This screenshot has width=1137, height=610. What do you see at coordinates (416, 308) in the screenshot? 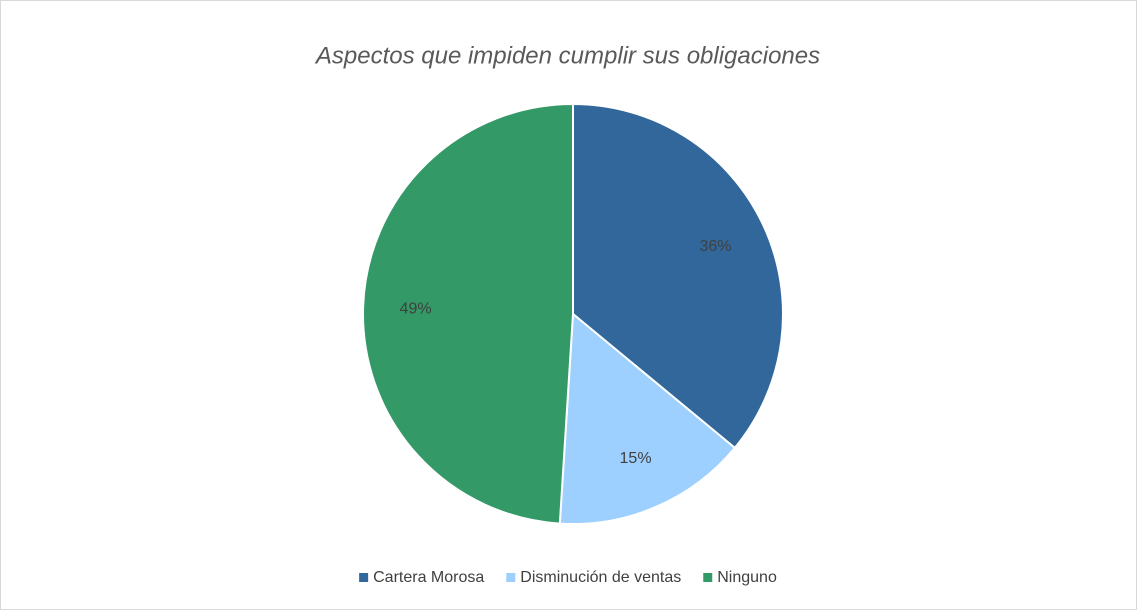
I see `data-label: 49%` at bounding box center [416, 308].